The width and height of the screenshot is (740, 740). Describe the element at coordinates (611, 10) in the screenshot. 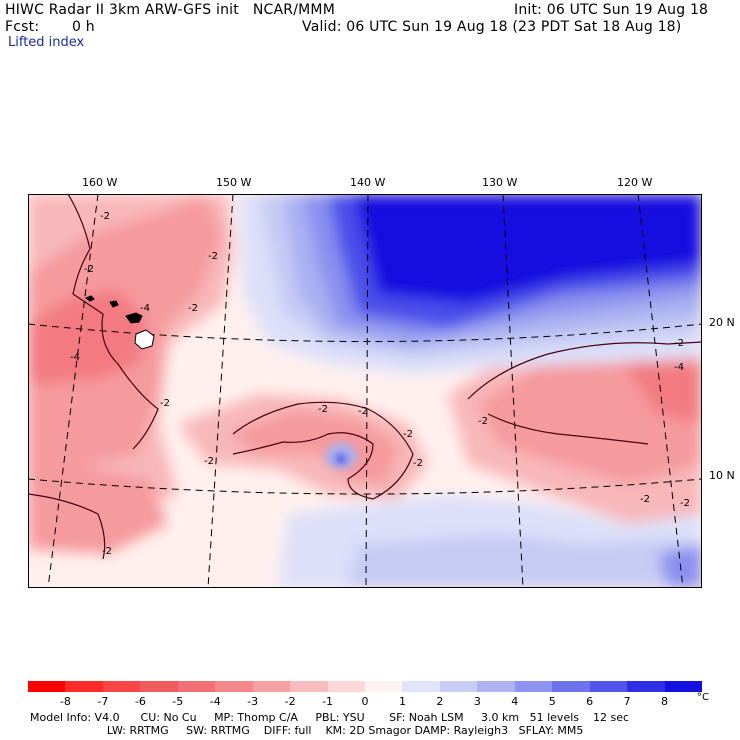

I see `init-time: Init: 06 UTC Sun 19 Aug 18` at that location.